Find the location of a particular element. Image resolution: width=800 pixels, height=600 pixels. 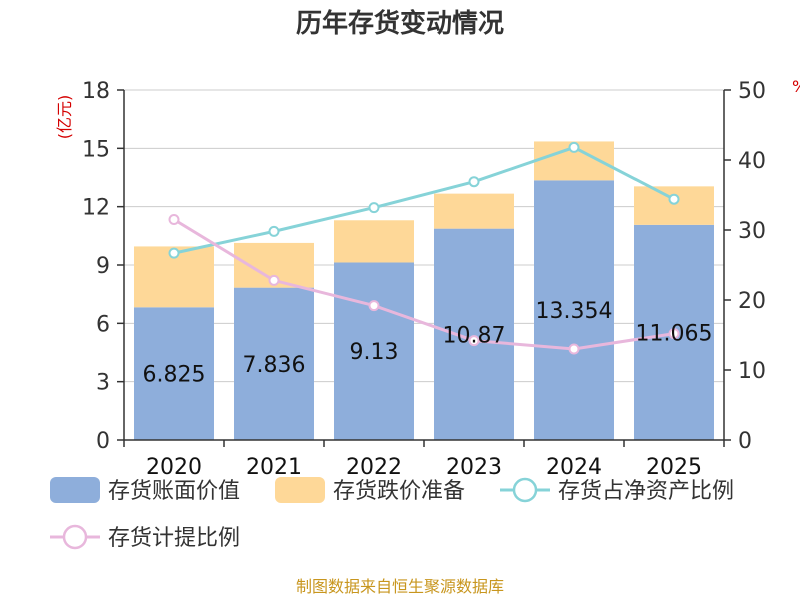

right-axis-tick-label: 50 is located at coordinates (752, 91).